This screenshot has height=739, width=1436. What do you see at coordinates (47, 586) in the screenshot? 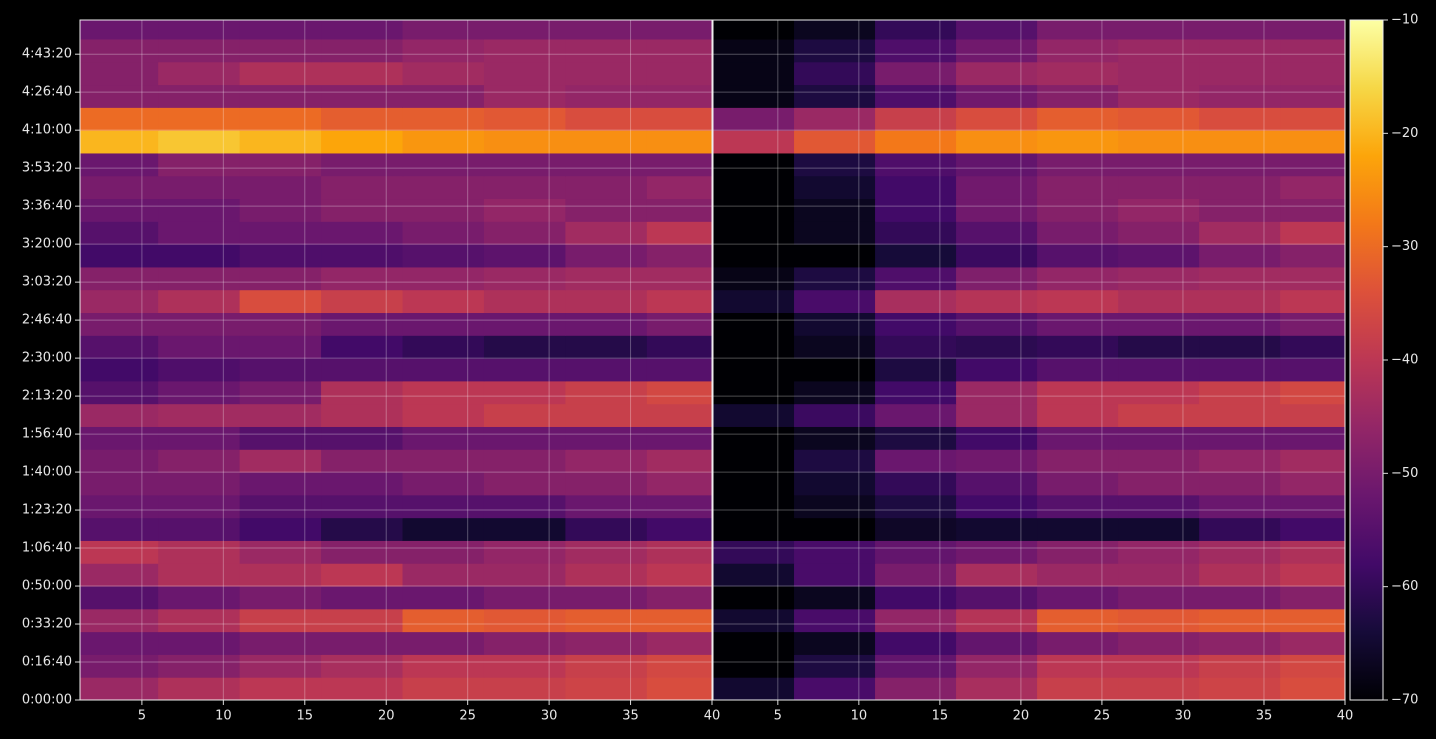
I see `y-tick-label: 0:50:00` at bounding box center [47, 586].